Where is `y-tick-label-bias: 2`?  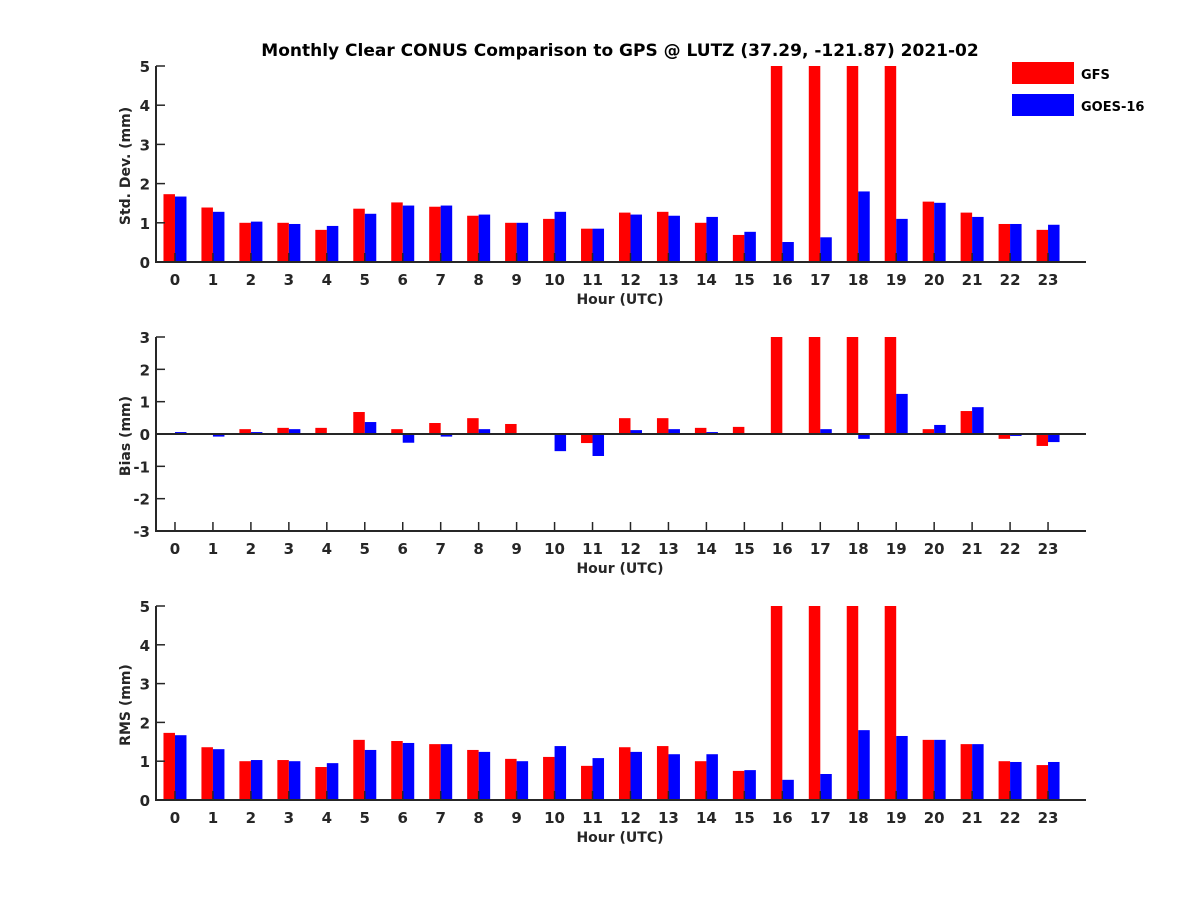
y-tick-label-bias: 2 is located at coordinates (145, 370).